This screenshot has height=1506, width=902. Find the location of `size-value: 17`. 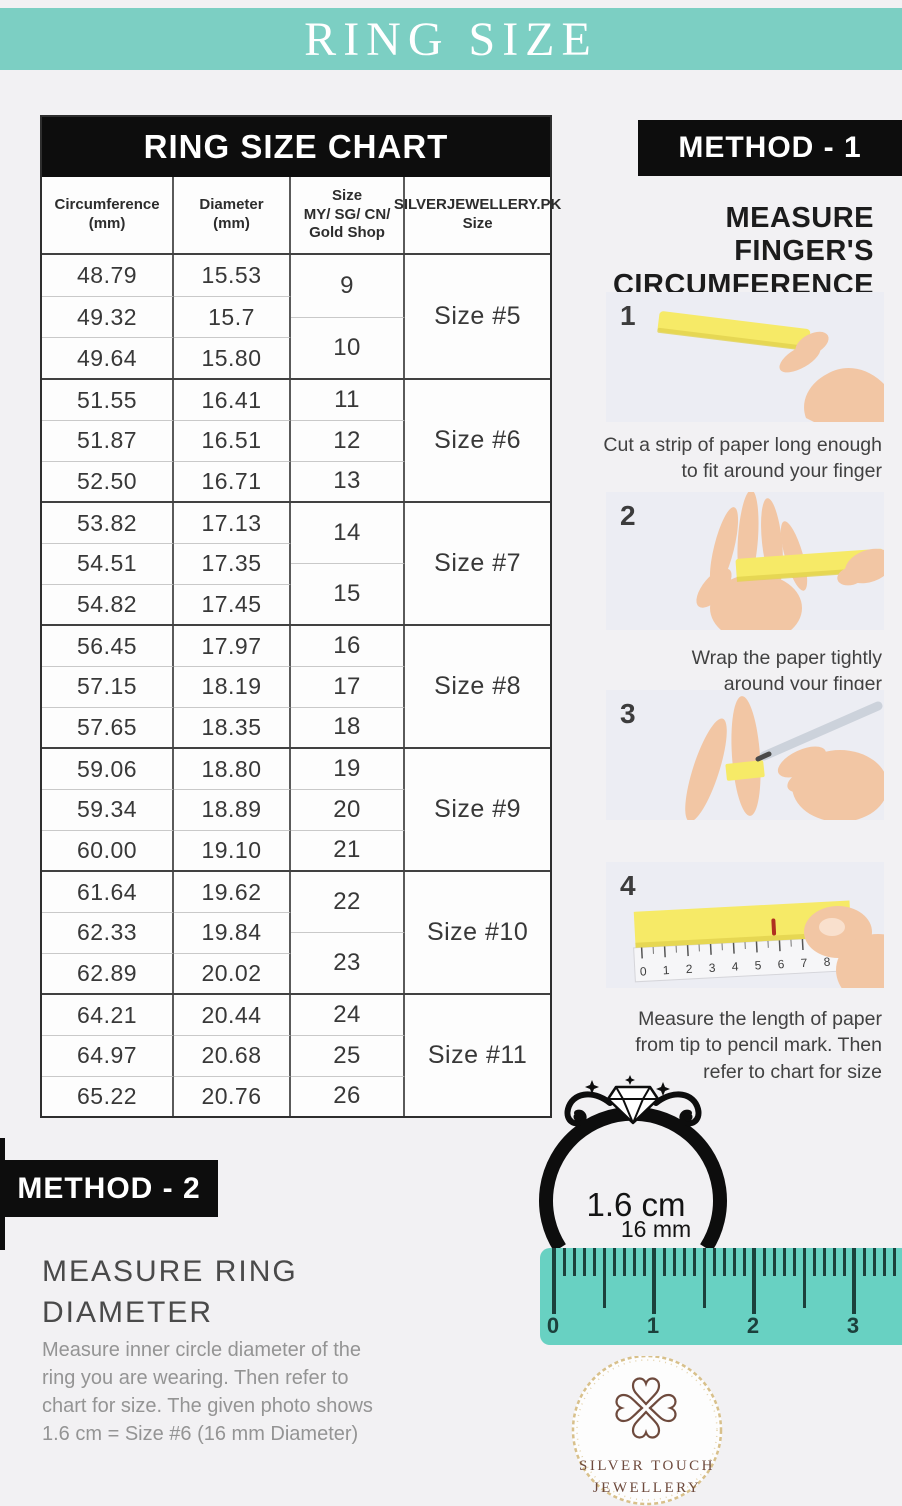

size-value: 17 is located at coordinates (348, 686).